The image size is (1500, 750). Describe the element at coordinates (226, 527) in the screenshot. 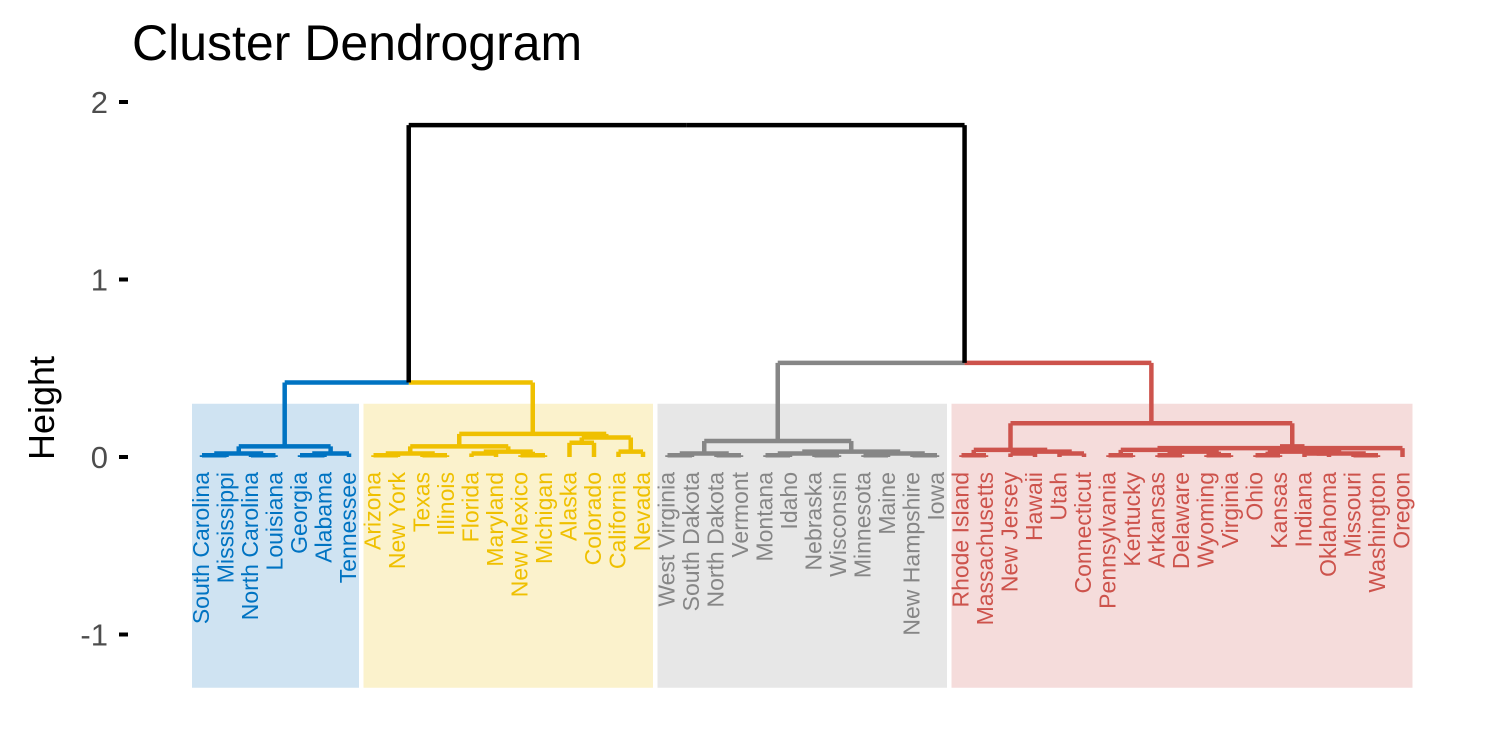

I see `leaf-label: Mississippi` at that location.